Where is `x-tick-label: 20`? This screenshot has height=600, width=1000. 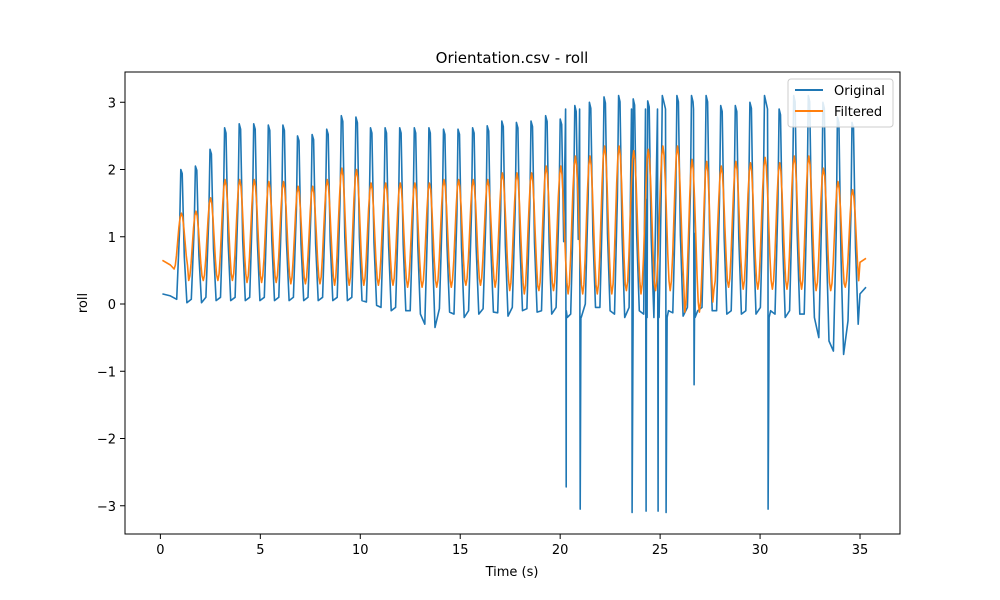 x-tick-label: 20 is located at coordinates (560, 550).